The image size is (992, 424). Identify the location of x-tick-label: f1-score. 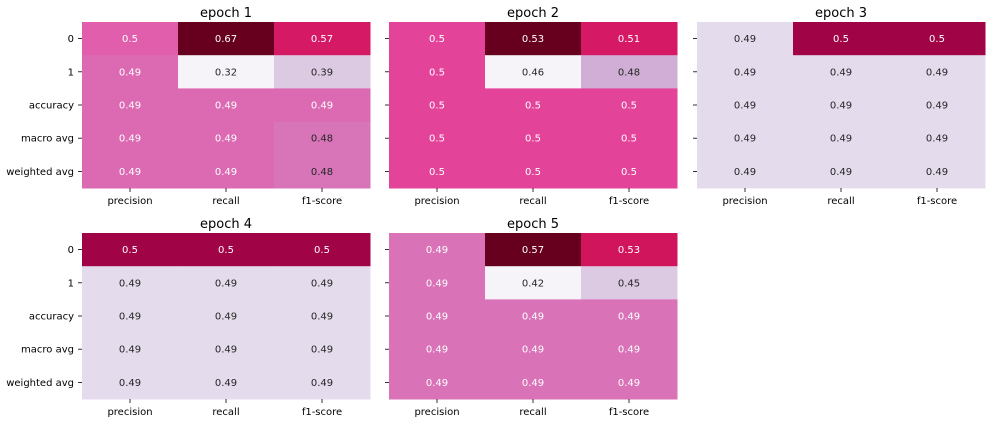
(322, 412).